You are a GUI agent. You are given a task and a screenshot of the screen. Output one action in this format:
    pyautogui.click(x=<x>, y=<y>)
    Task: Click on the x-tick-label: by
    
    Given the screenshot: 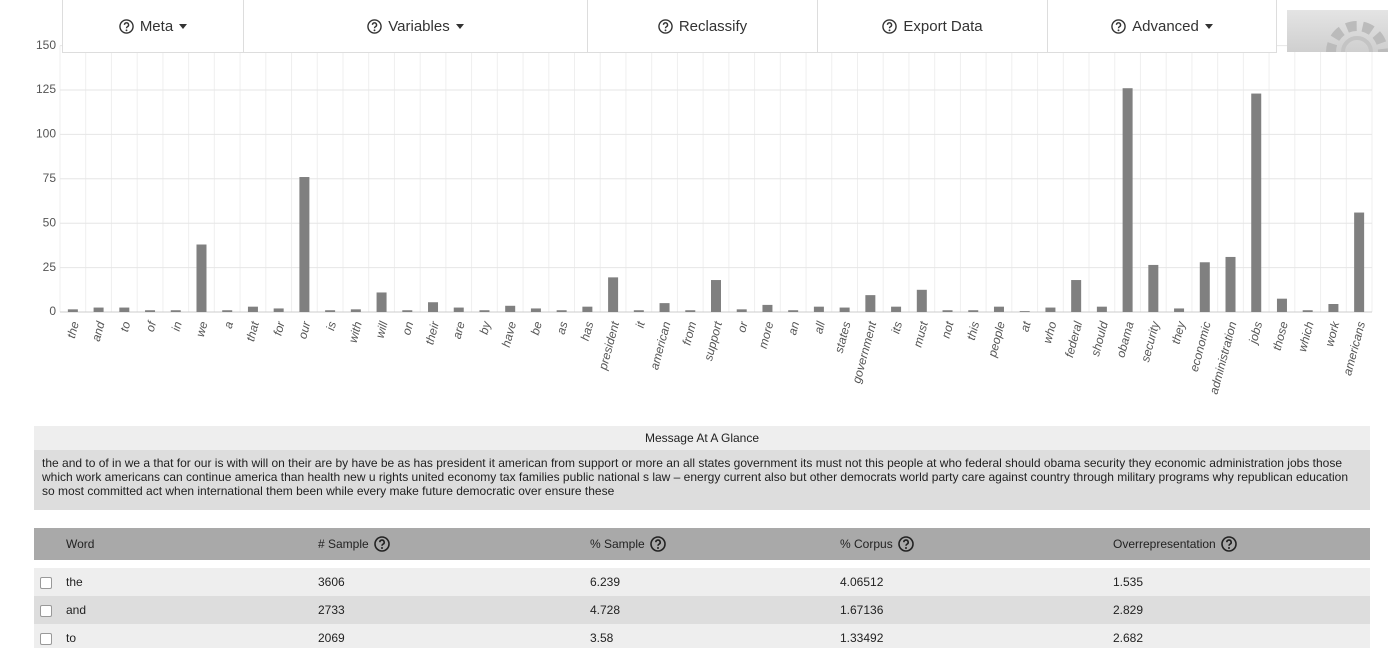 What is the action you would take?
    pyautogui.click(x=485, y=327)
    